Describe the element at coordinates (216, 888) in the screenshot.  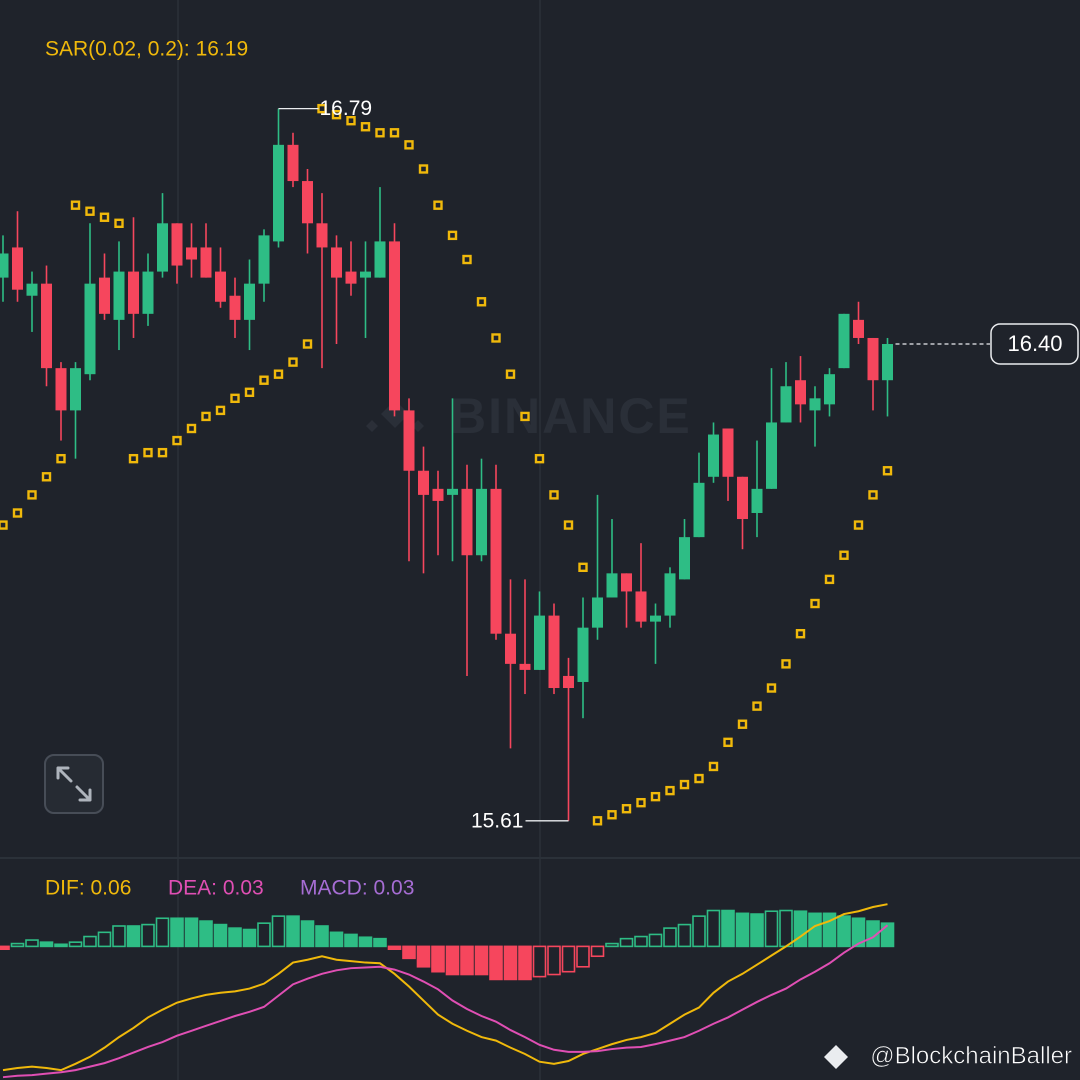
I see `dea-legend: DEA: 0.03` at that location.